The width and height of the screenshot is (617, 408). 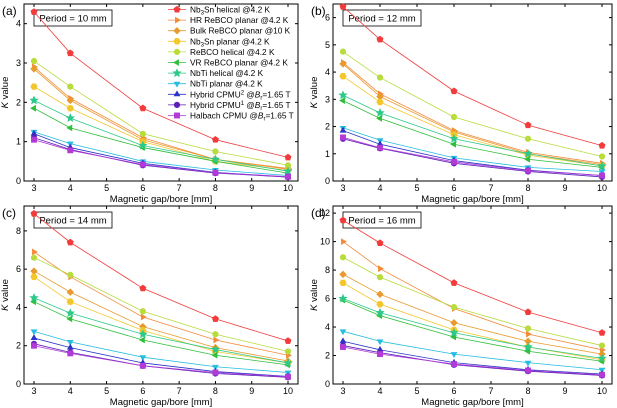 I want to click on y-axis-title: K value, so click(x=314, y=93).